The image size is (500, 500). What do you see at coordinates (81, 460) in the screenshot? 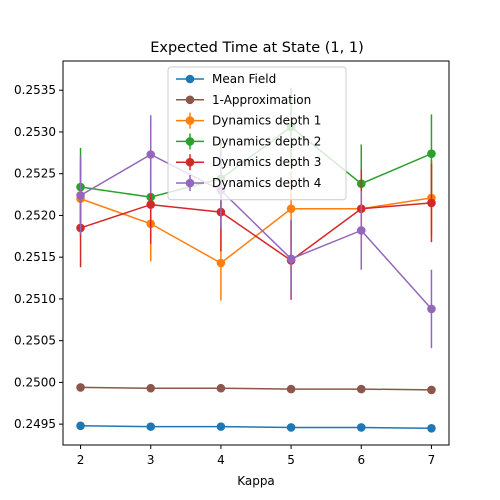
I see `x-tick-label: 2` at bounding box center [81, 460].